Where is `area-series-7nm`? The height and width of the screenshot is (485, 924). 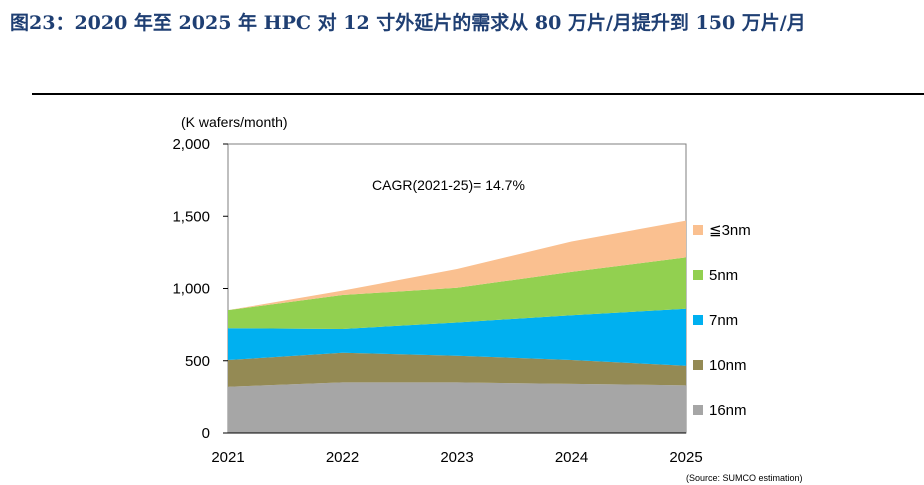 area-series-7nm is located at coordinates (457, 337).